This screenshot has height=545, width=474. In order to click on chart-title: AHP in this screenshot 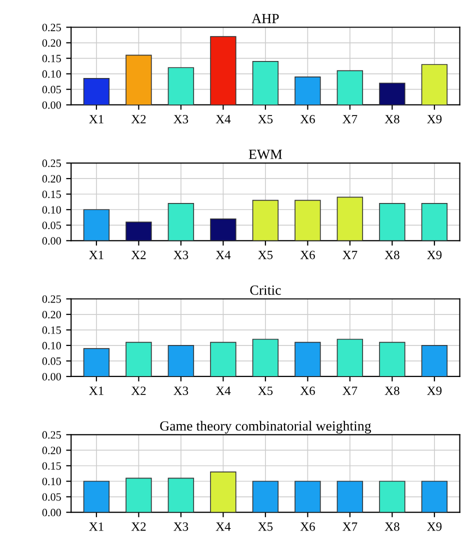, I will do `click(265, 19)`.